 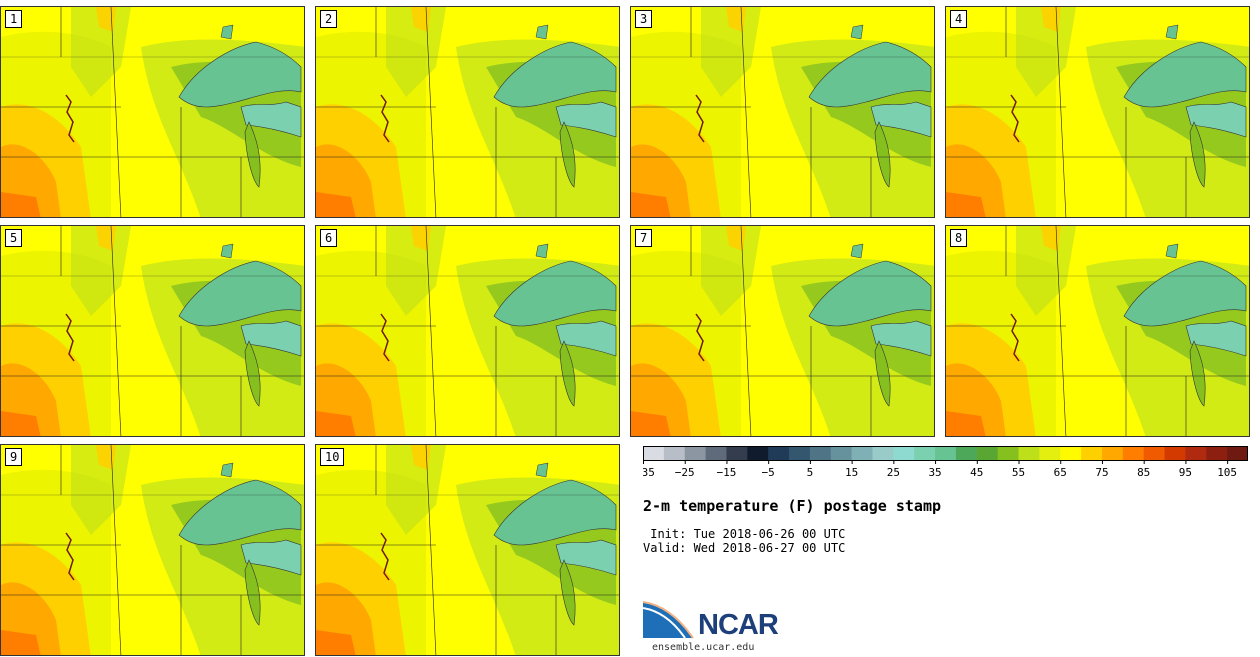 What do you see at coordinates (14, 238) in the screenshot?
I see `panel-number: 5` at bounding box center [14, 238].